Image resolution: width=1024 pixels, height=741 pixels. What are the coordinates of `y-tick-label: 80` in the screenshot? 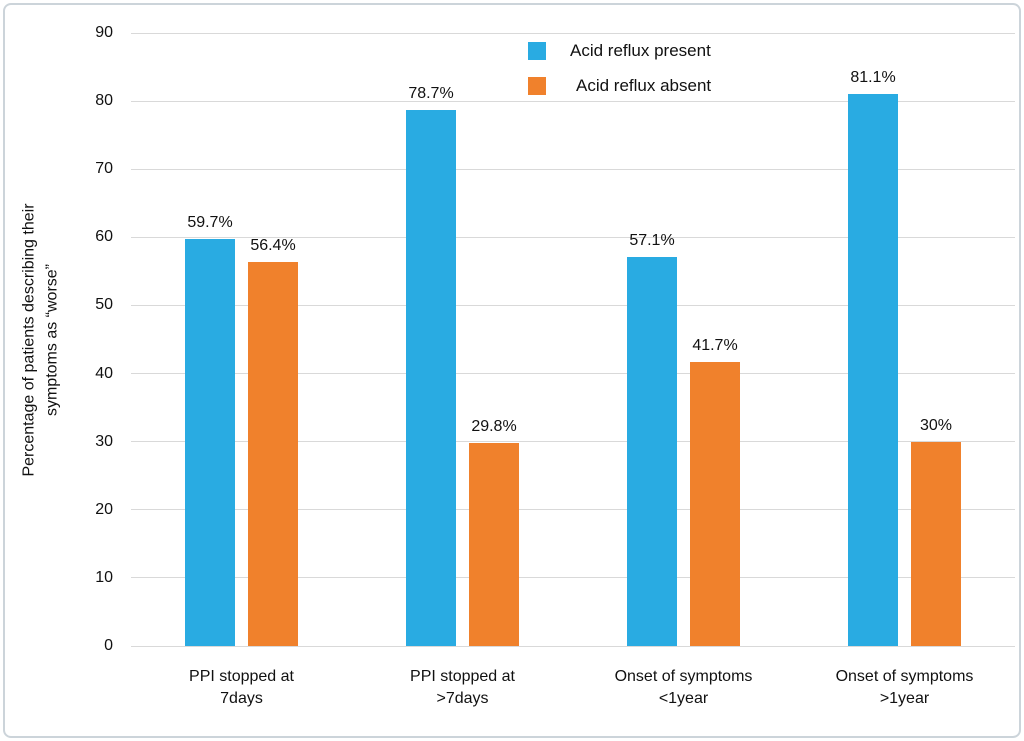 It's located at (104, 101).